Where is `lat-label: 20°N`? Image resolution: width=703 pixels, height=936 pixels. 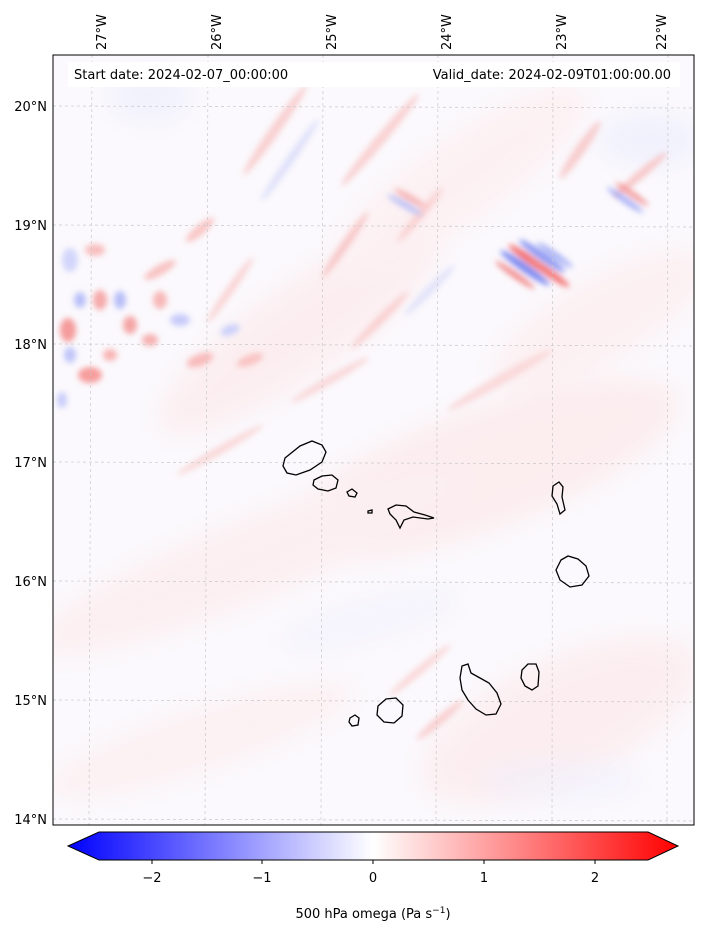 lat-label: 20°N is located at coordinates (30, 107).